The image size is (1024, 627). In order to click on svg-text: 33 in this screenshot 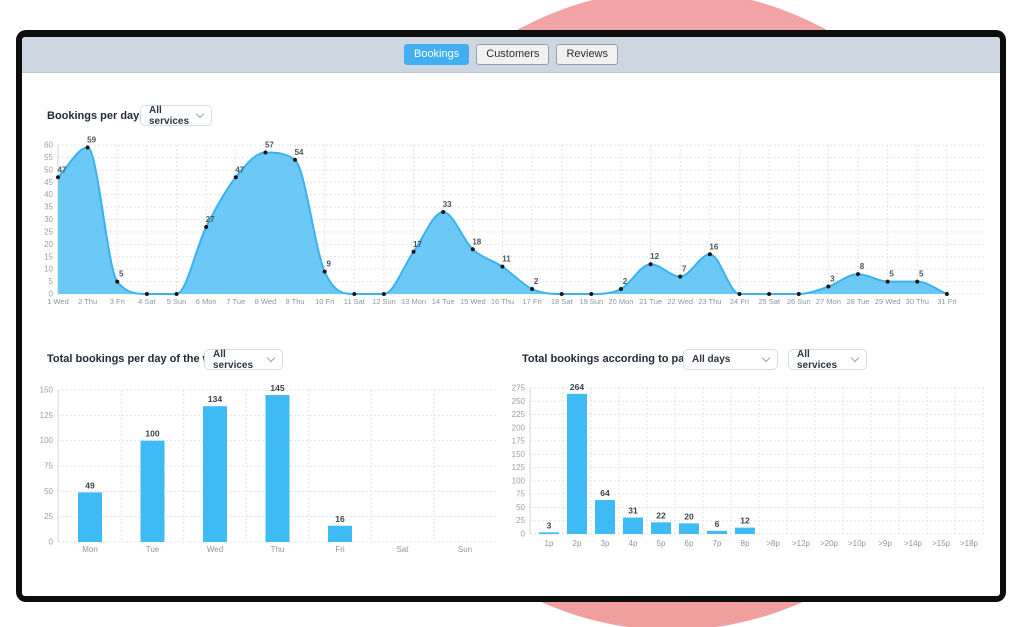, I will do `click(447, 204)`.